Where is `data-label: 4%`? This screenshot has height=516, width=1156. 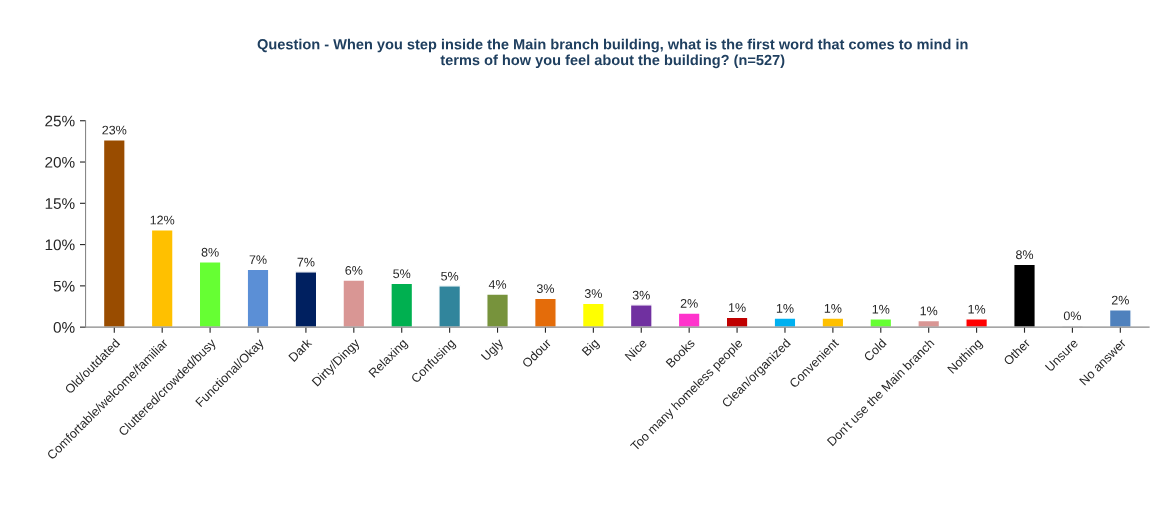 data-label: 4% is located at coordinates (497, 284).